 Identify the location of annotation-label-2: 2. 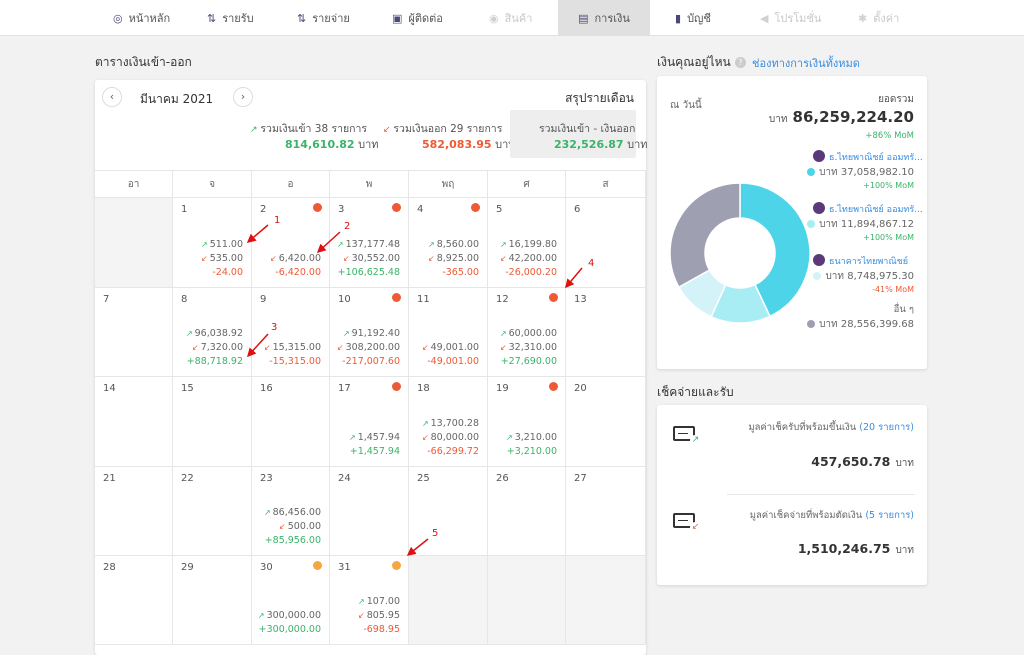
(347, 226).